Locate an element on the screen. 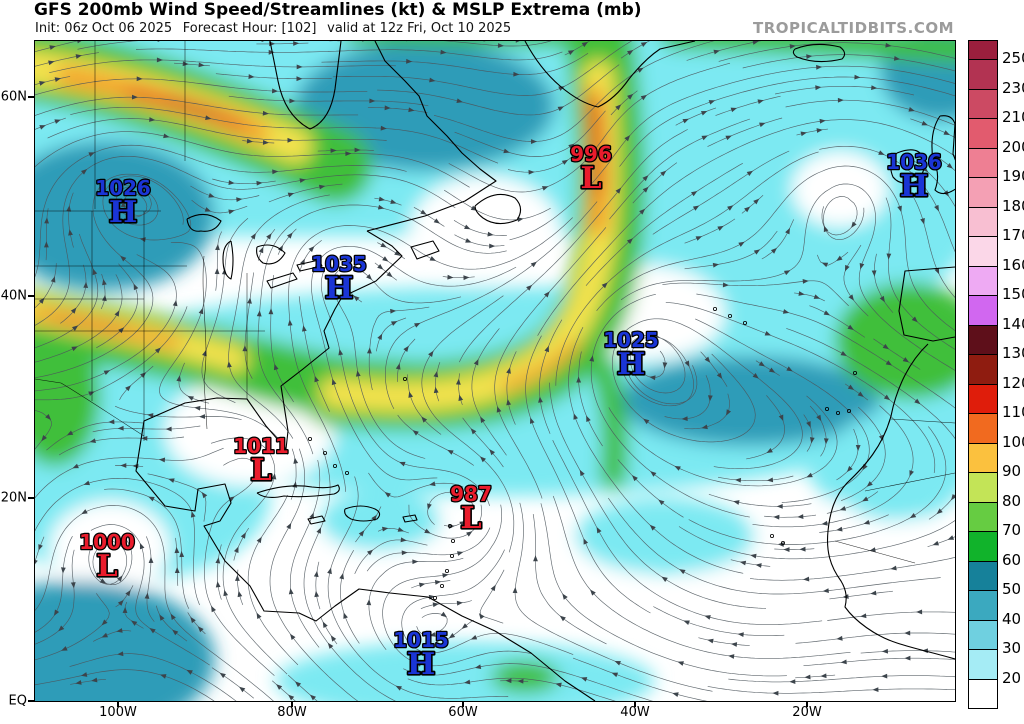 This screenshot has width=1024, height=724. pressure-value: 996 is located at coordinates (591, 154).